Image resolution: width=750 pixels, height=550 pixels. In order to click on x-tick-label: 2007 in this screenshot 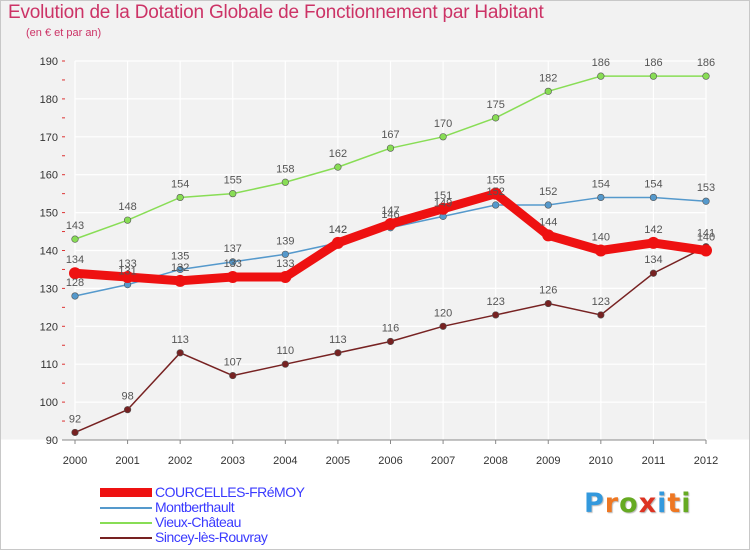, I will do `click(443, 461)`.